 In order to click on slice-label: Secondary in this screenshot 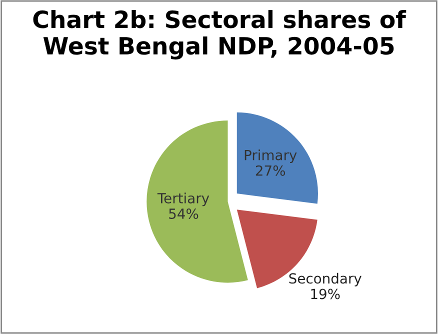, I will do `click(325, 279)`.